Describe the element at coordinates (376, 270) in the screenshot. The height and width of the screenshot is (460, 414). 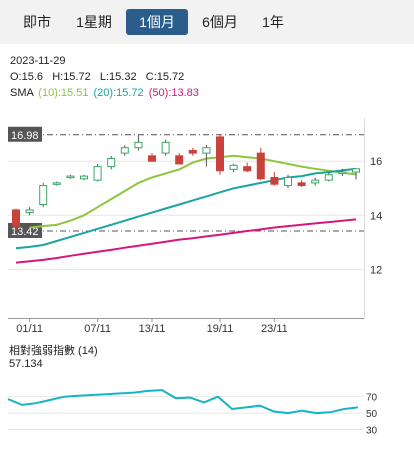
I see `price-y-tick-label: 12` at that location.